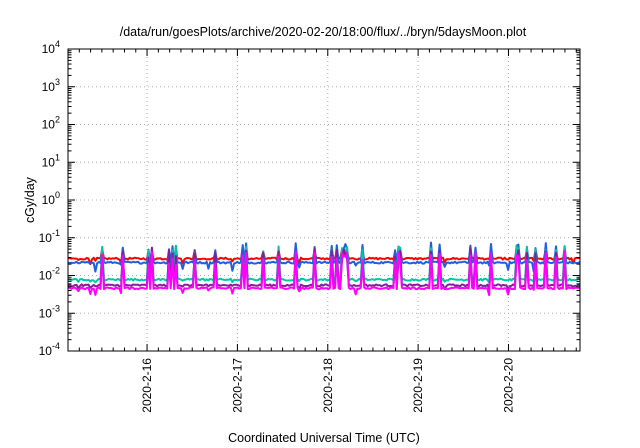 The height and width of the screenshot is (448, 640). Describe the element at coordinates (51, 123) in the screenshot. I see `y-tick-label: 10²` at that location.